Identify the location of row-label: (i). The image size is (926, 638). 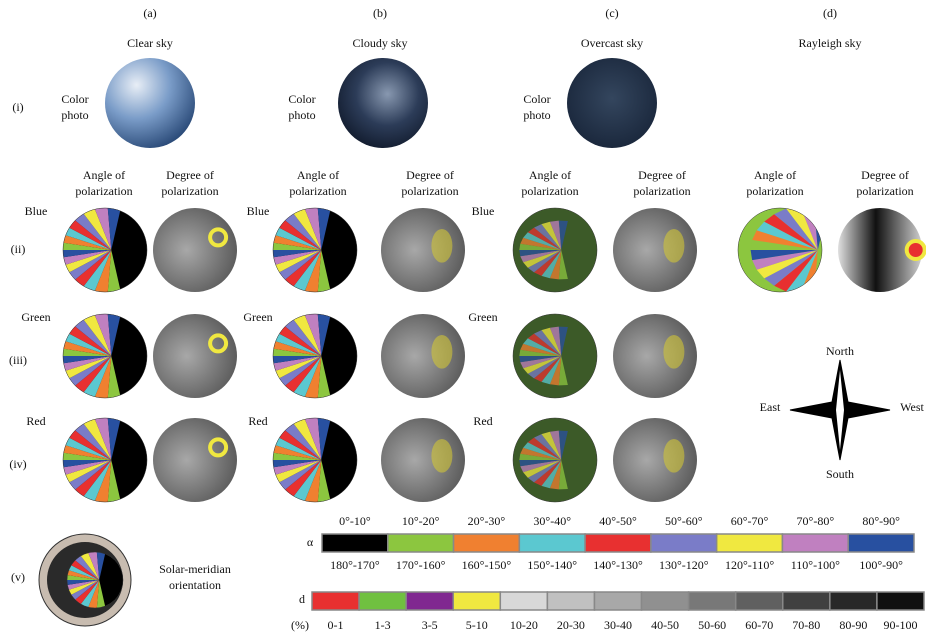
(17, 107).